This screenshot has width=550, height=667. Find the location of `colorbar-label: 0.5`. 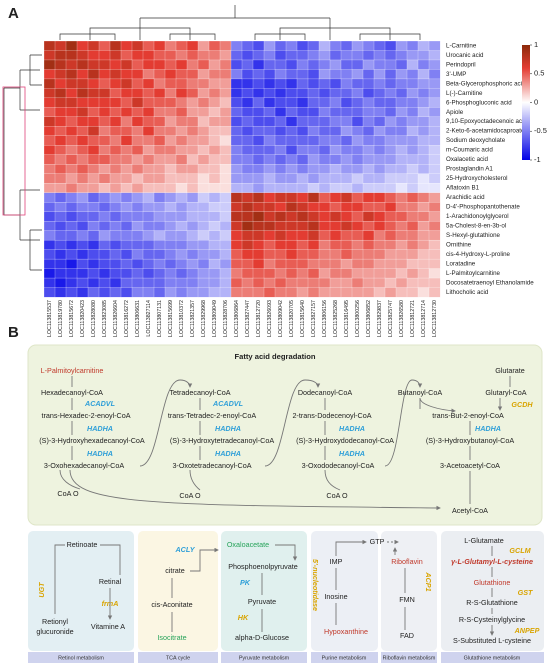

colorbar-label: 0.5 is located at coordinates (539, 73).